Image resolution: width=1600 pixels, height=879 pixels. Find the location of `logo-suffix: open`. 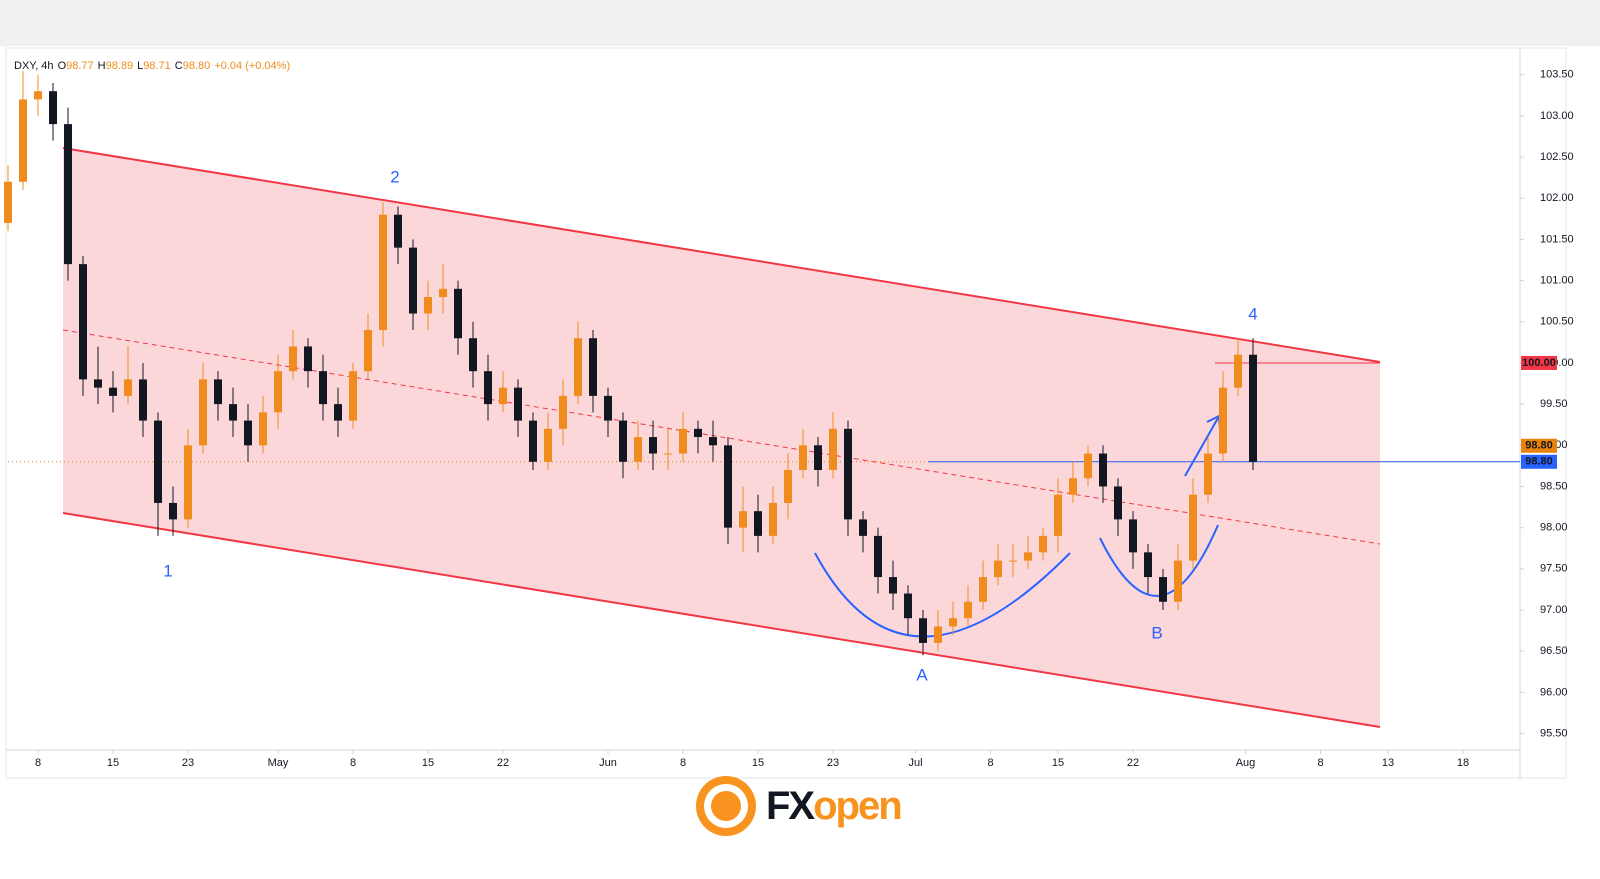

logo-suffix: open is located at coordinates (857, 806).